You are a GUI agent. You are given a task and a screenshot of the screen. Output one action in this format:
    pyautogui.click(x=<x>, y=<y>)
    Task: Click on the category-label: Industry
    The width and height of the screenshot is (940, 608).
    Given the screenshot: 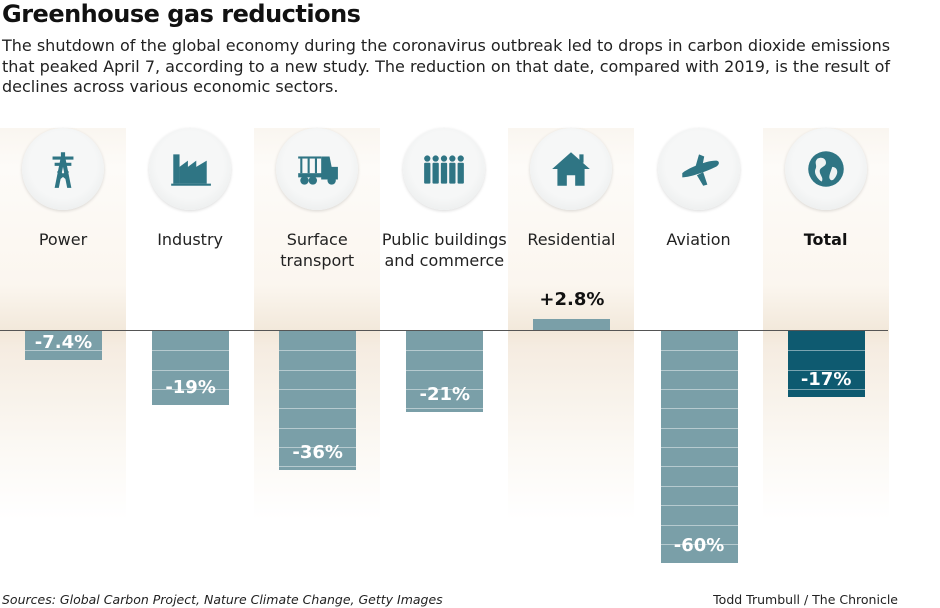 What is the action you would take?
    pyautogui.click(x=190, y=239)
    